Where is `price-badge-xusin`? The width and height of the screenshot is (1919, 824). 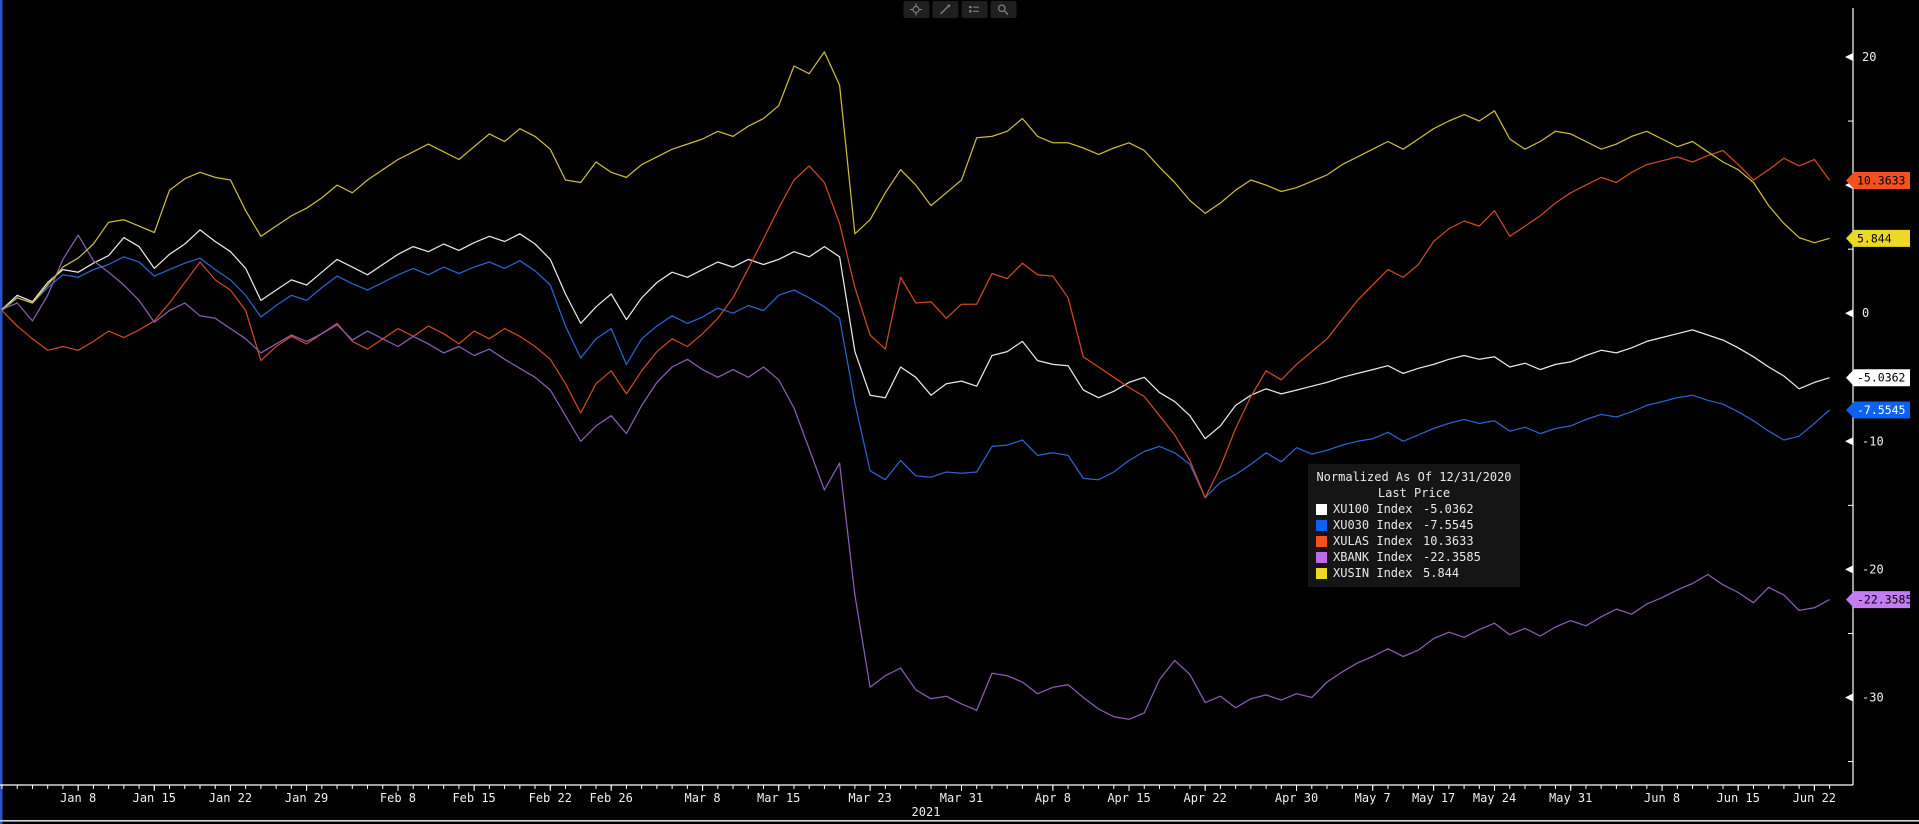 price-badge-xusin is located at coordinates (1878, 238).